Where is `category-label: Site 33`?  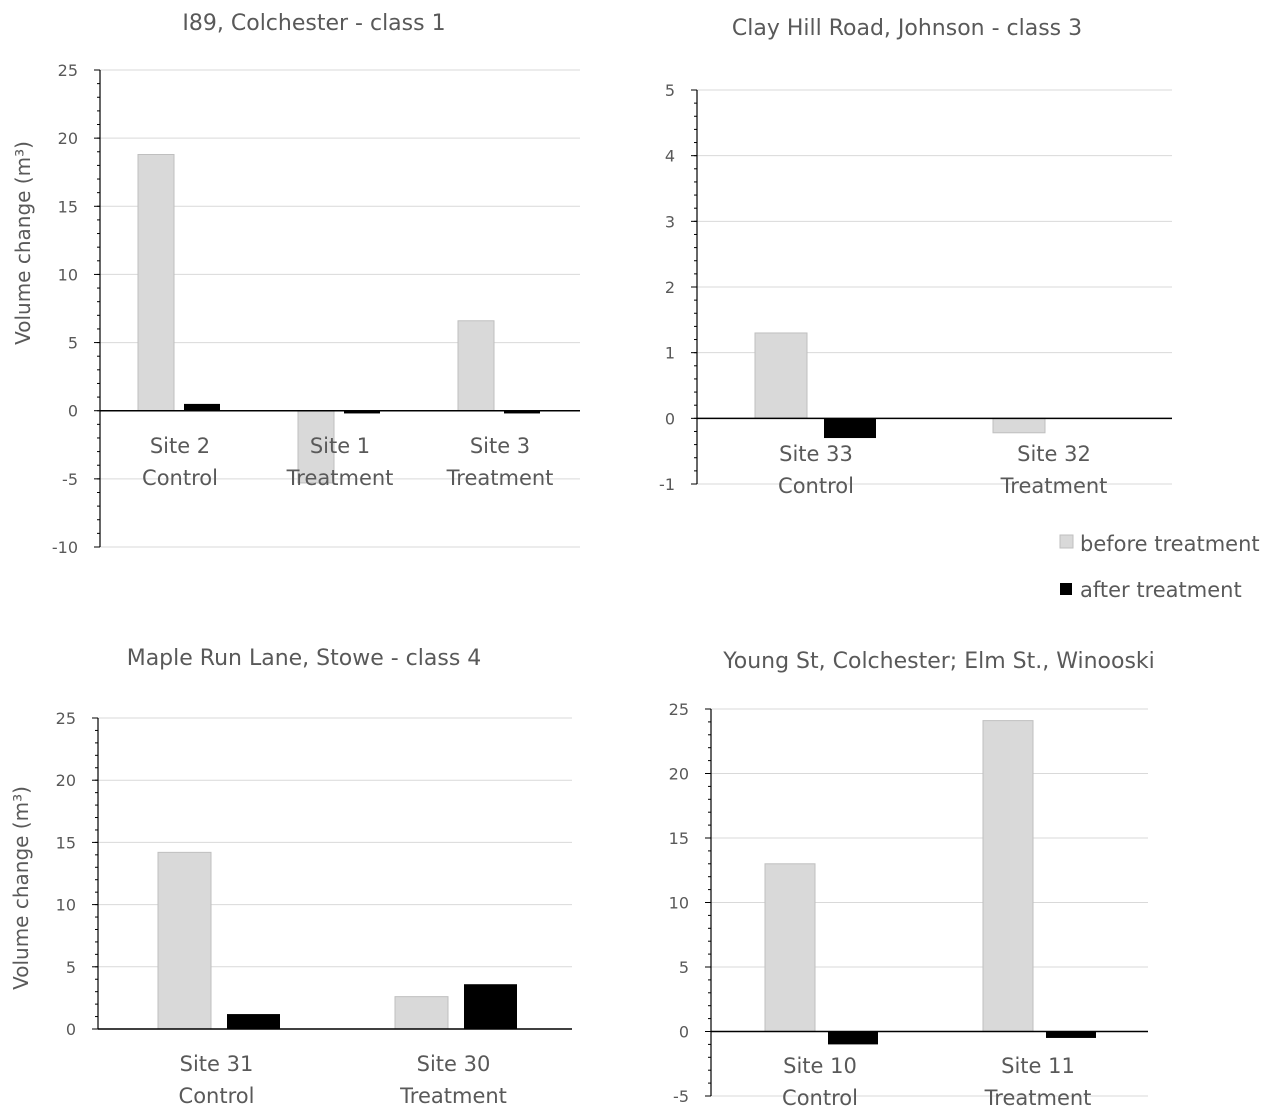 category-label: Site 33 is located at coordinates (816, 454).